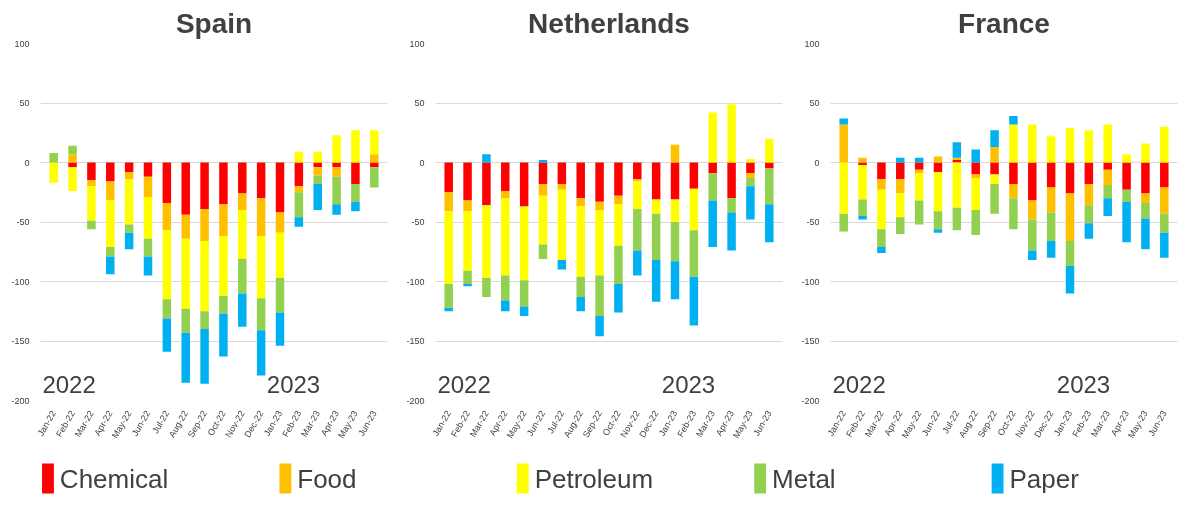  What do you see at coordinates (114, 478) in the screenshot?
I see `legend-label: Chemical` at bounding box center [114, 478].